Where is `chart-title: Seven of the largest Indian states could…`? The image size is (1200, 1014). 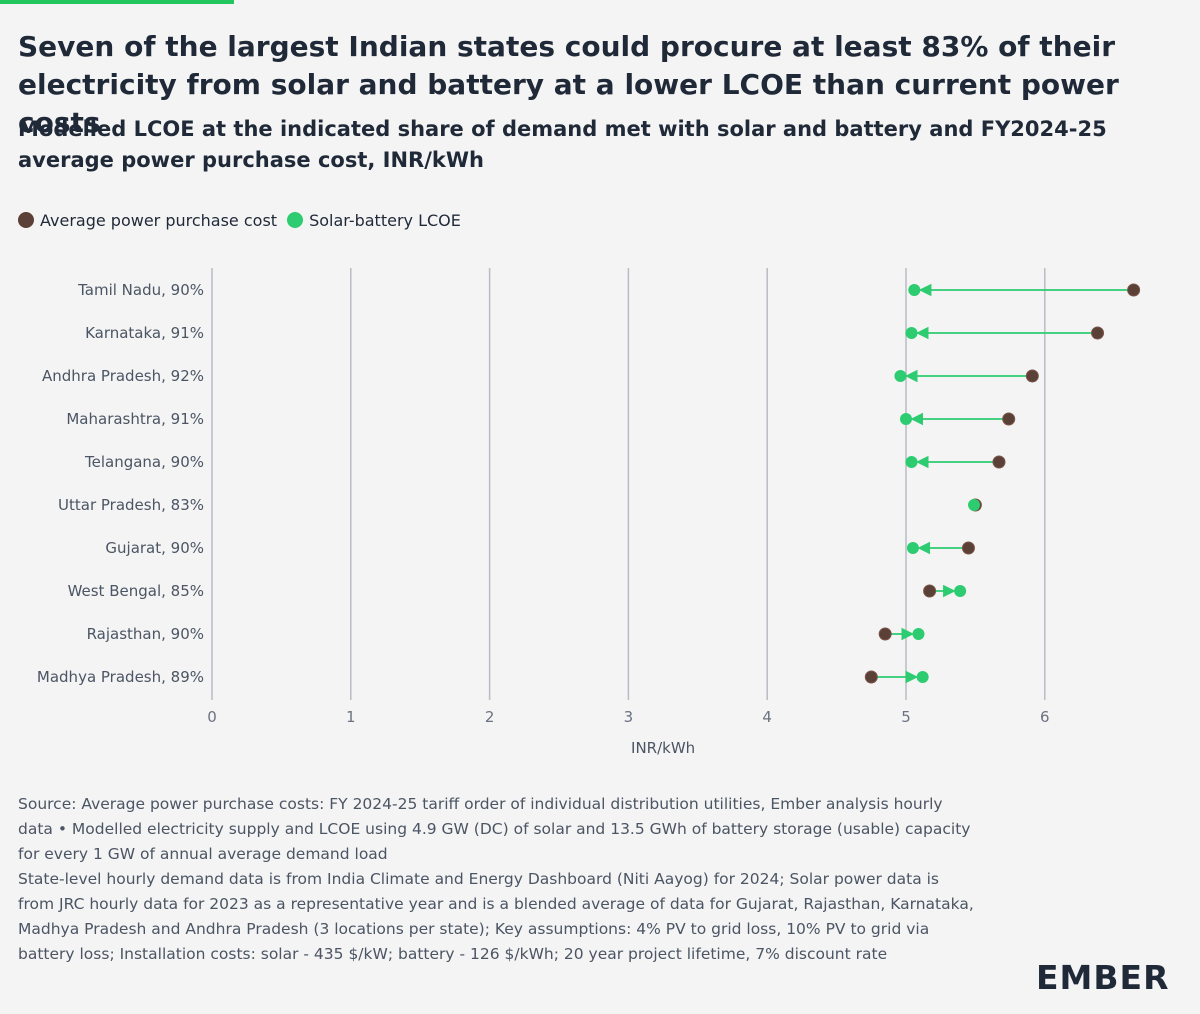 chart-title: Seven of the largest Indian states could… is located at coordinates (568, 84).